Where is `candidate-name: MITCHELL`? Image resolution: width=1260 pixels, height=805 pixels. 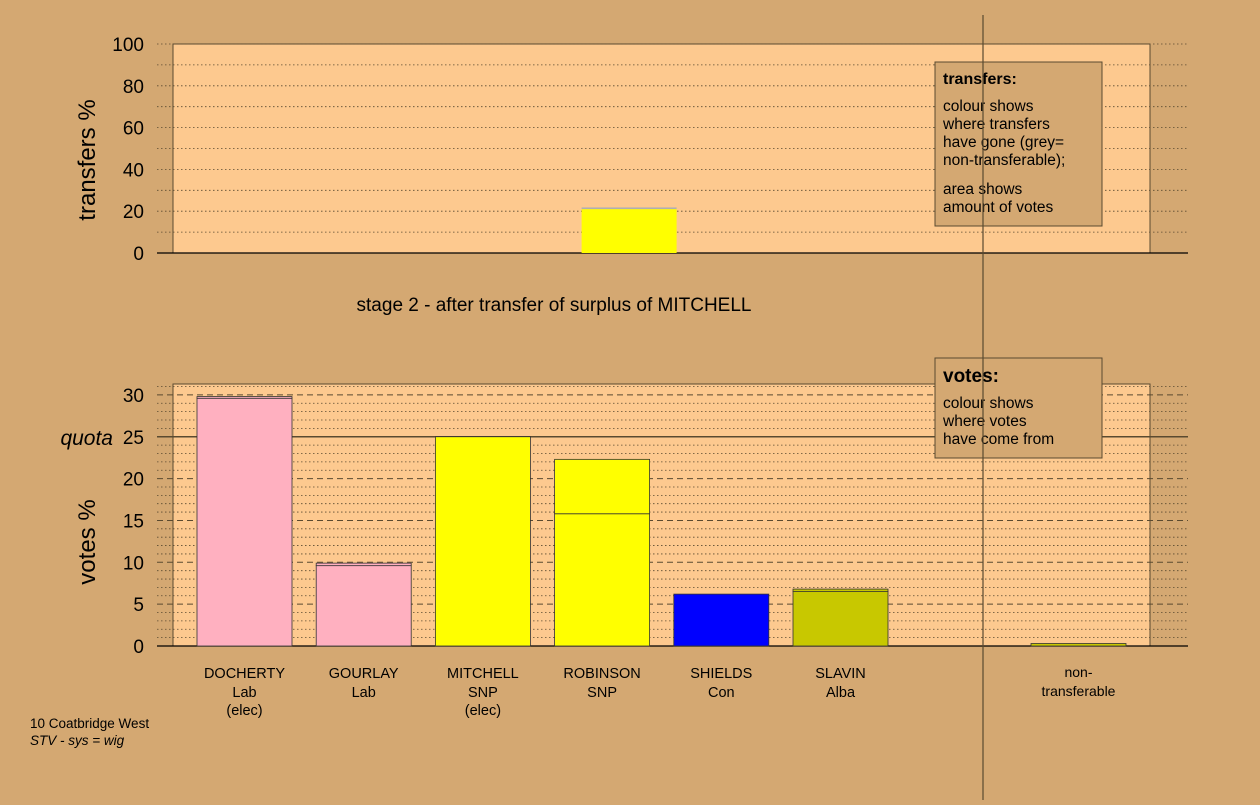
candidate-name: MITCHELL is located at coordinates (483, 674).